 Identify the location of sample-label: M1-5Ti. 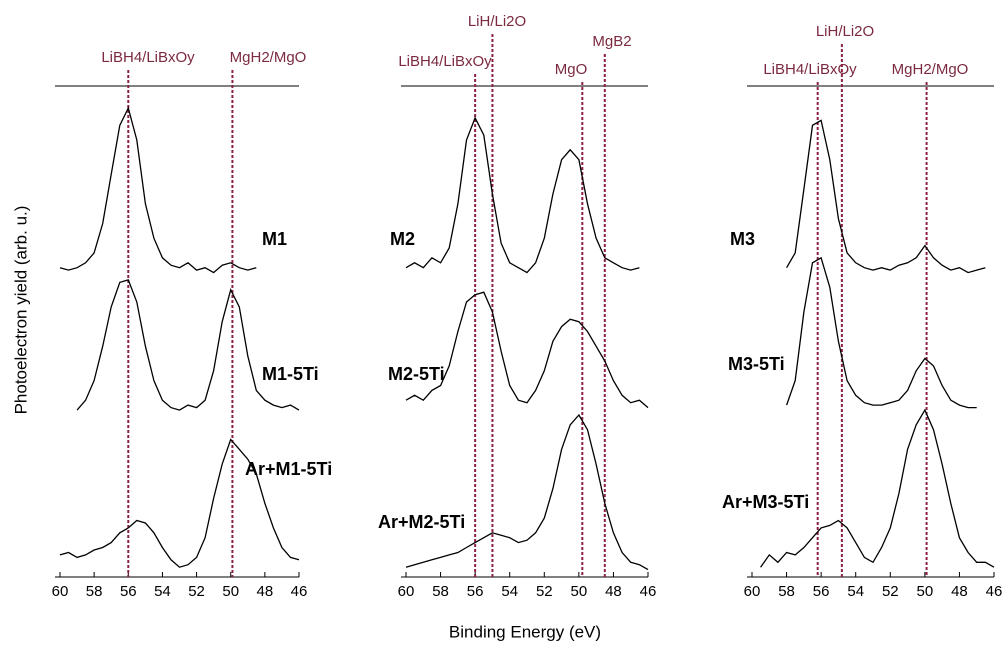
(290, 374).